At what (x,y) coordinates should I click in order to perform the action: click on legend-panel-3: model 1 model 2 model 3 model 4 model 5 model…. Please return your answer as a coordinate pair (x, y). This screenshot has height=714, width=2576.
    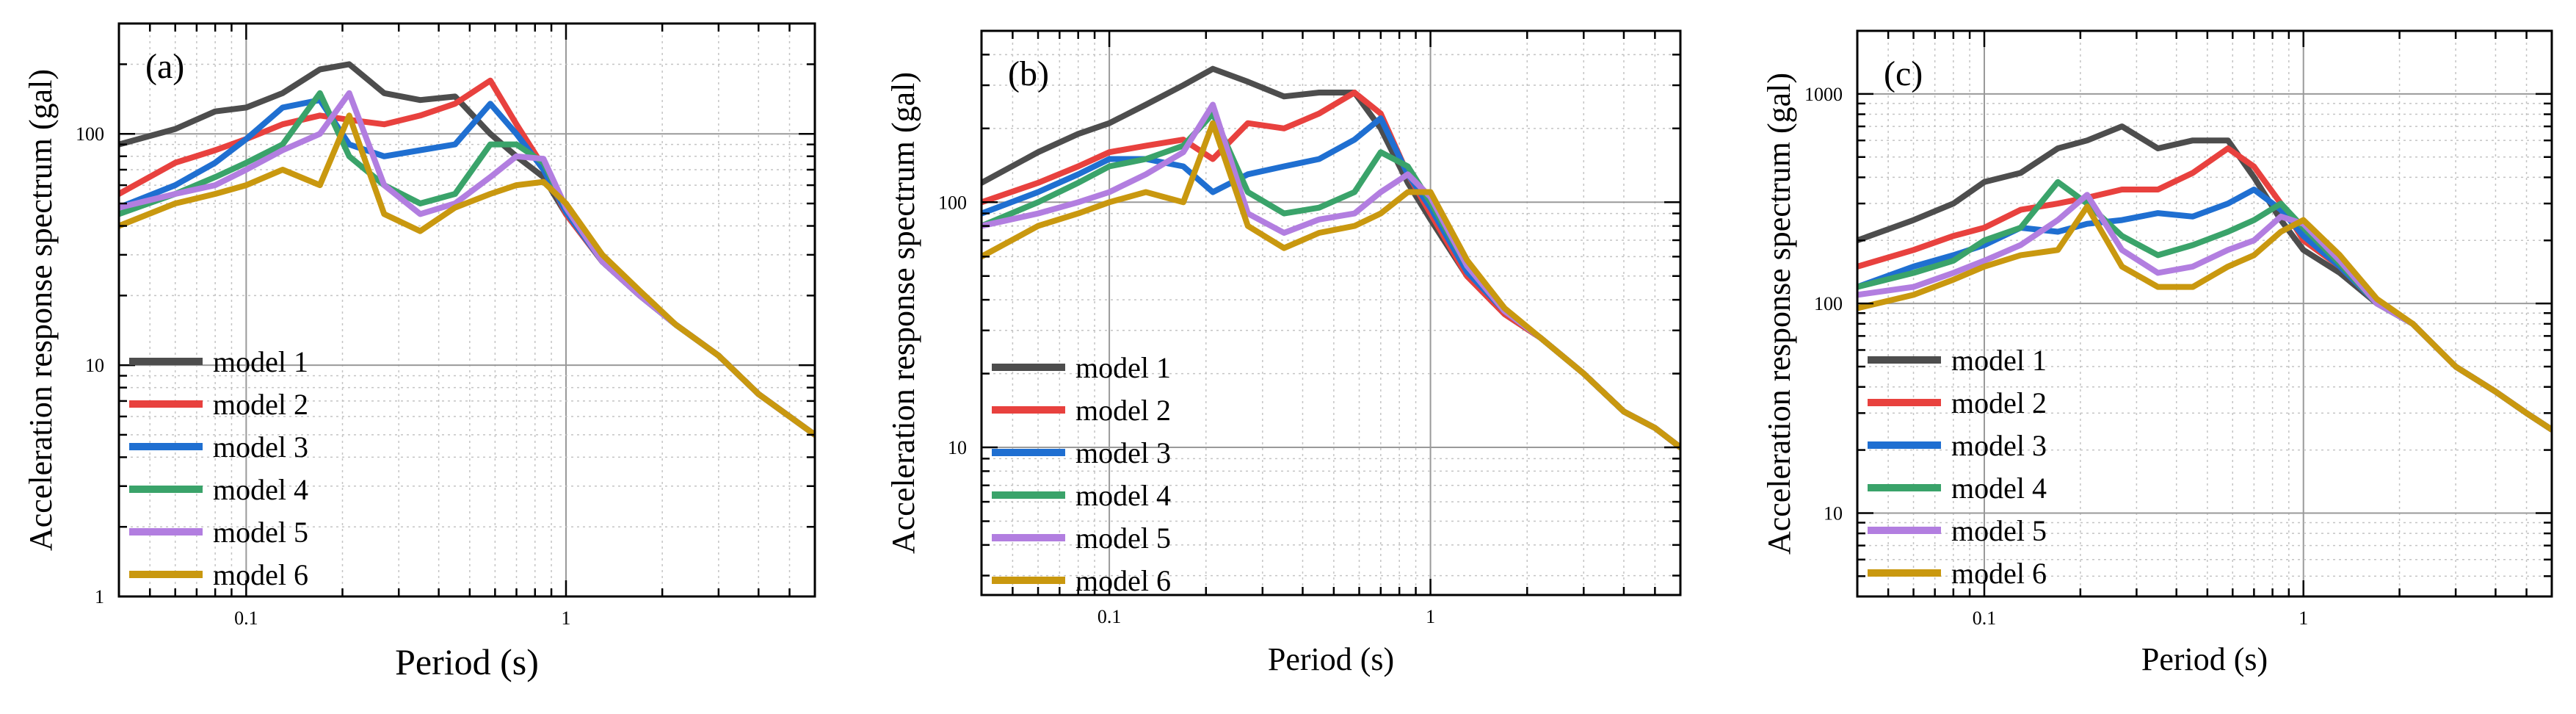
    Looking at the image, I should click on (1958, 467).